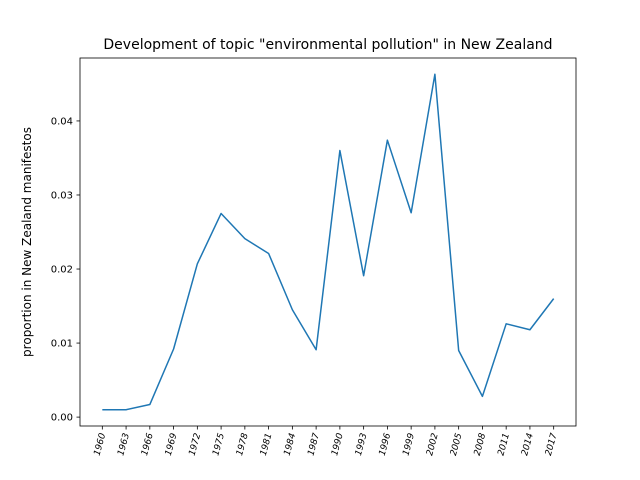  I want to click on y-tick-label: 0.00, so click(62, 418).